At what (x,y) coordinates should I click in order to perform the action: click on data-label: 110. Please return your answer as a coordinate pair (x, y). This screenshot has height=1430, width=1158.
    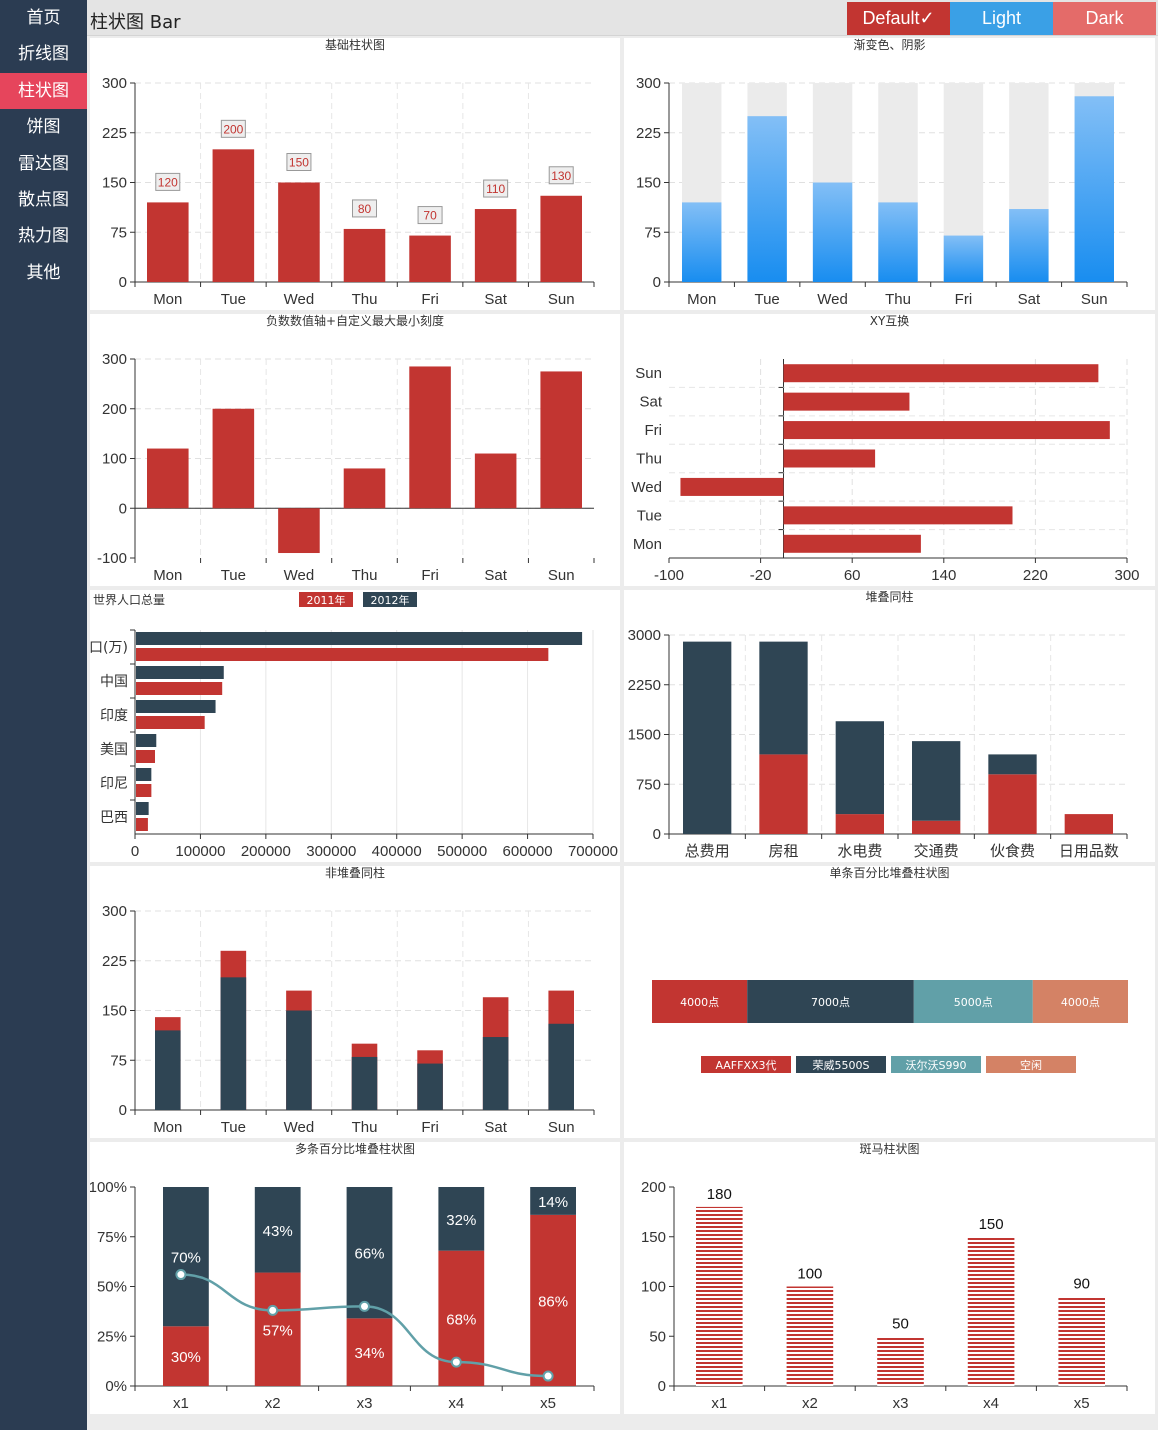
    Looking at the image, I should click on (495, 189).